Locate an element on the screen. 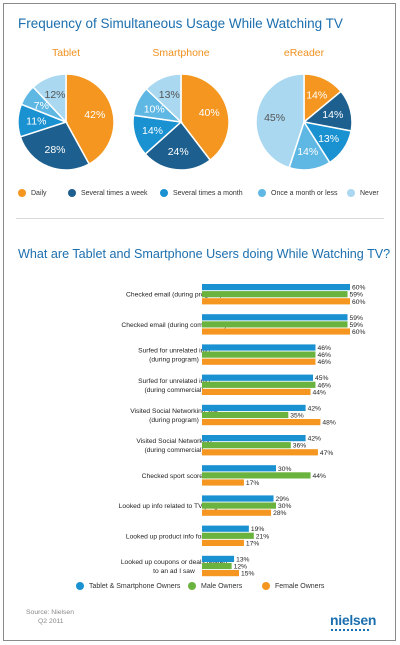  source-date: Q2 2011 is located at coordinates (51, 621).